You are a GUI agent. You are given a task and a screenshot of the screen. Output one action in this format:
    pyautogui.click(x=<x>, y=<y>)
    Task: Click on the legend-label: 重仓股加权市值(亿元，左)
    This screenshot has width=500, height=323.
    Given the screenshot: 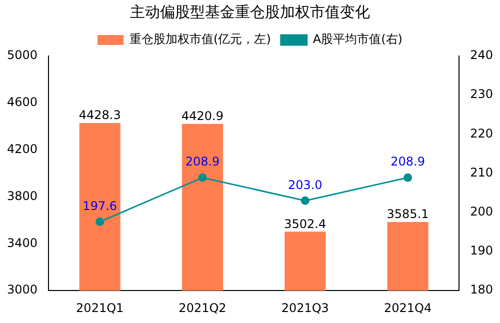 What is the action you would take?
    pyautogui.click(x=200, y=39)
    